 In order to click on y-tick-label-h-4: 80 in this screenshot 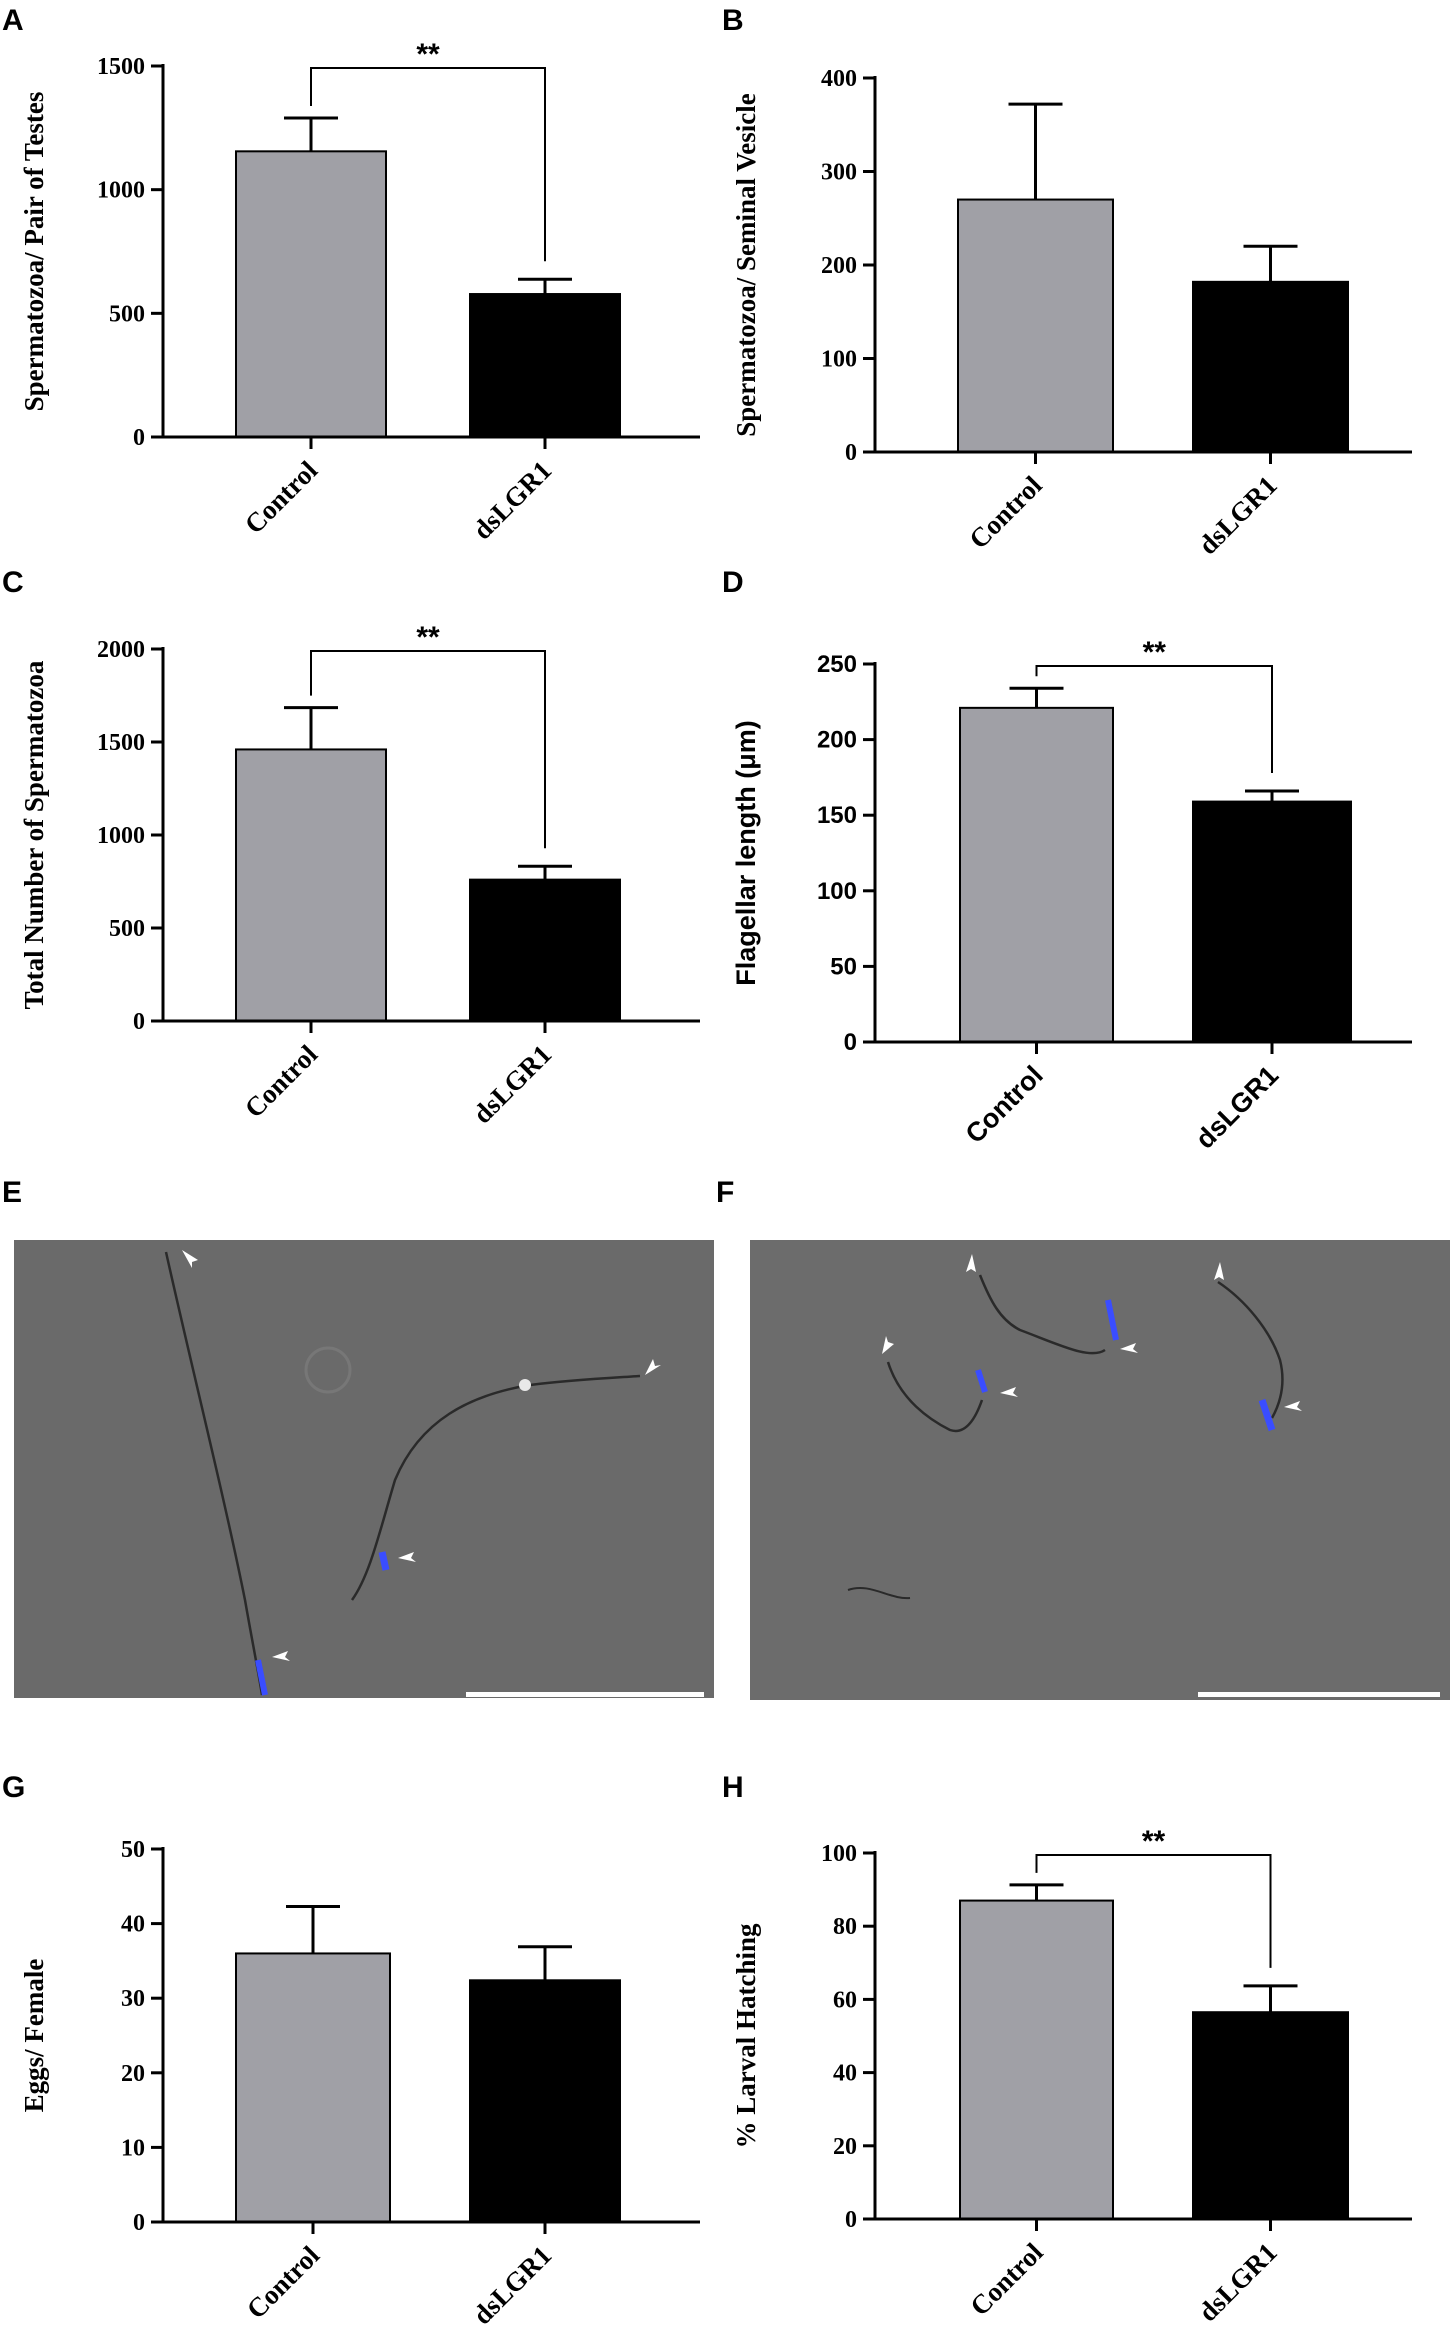, I will do `click(845, 1927)`.